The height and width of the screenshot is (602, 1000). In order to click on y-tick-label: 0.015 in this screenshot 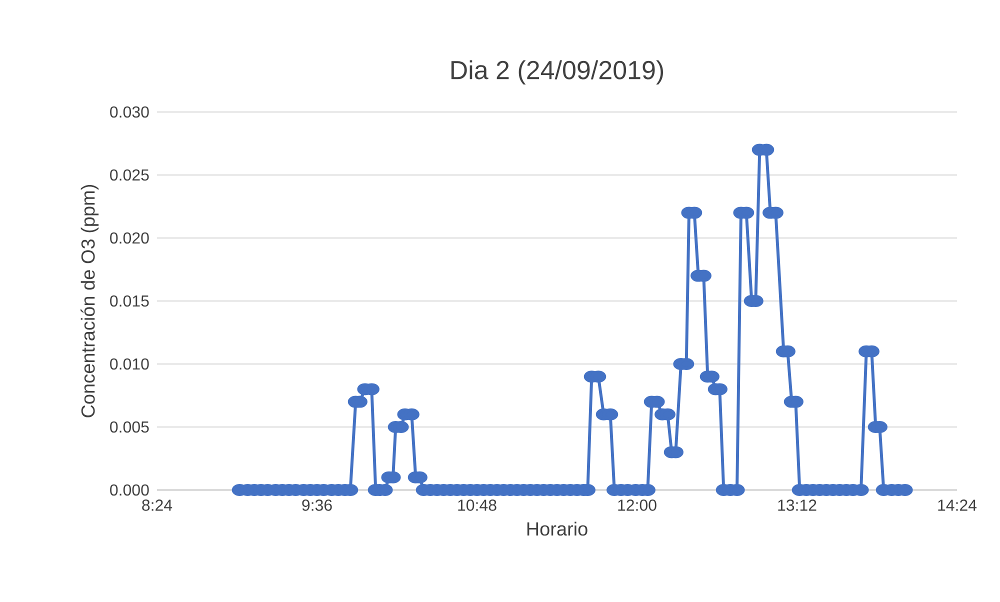, I will do `click(129, 301)`.